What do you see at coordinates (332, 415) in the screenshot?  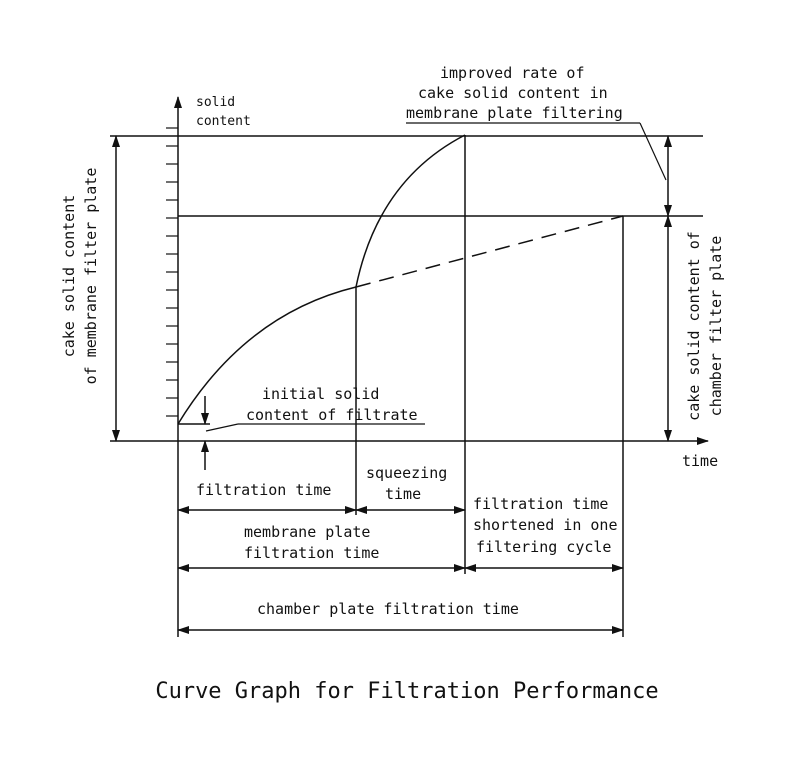 I see `initial-solid-label-2: content of filtrate` at bounding box center [332, 415].